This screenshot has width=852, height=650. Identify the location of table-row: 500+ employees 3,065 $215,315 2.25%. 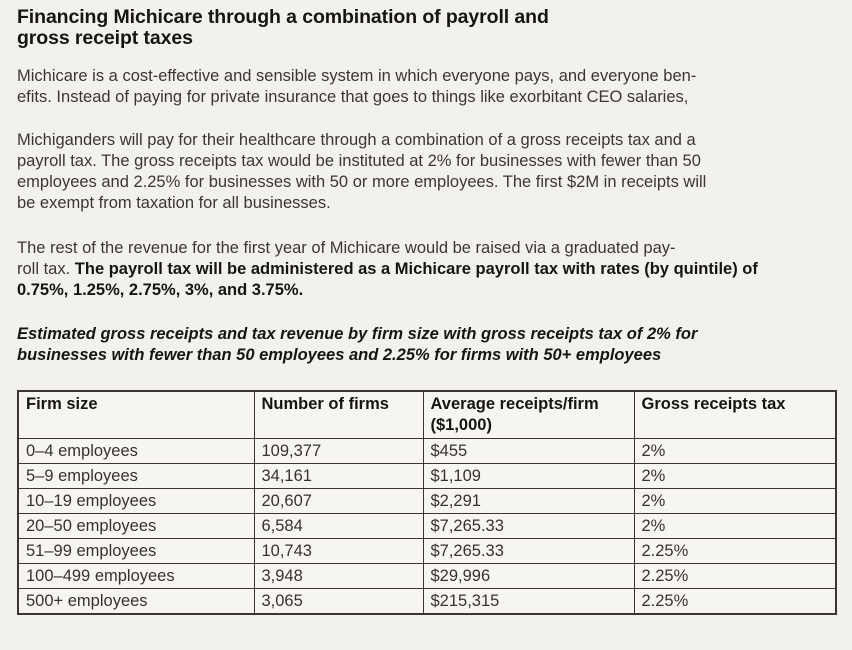
(427, 601).